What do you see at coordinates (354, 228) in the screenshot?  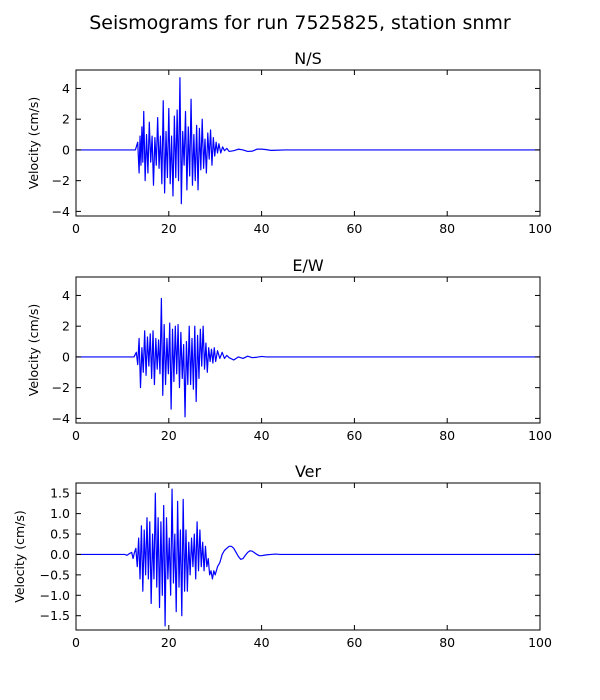 I see `x-tick-label-ns: 60` at bounding box center [354, 228].